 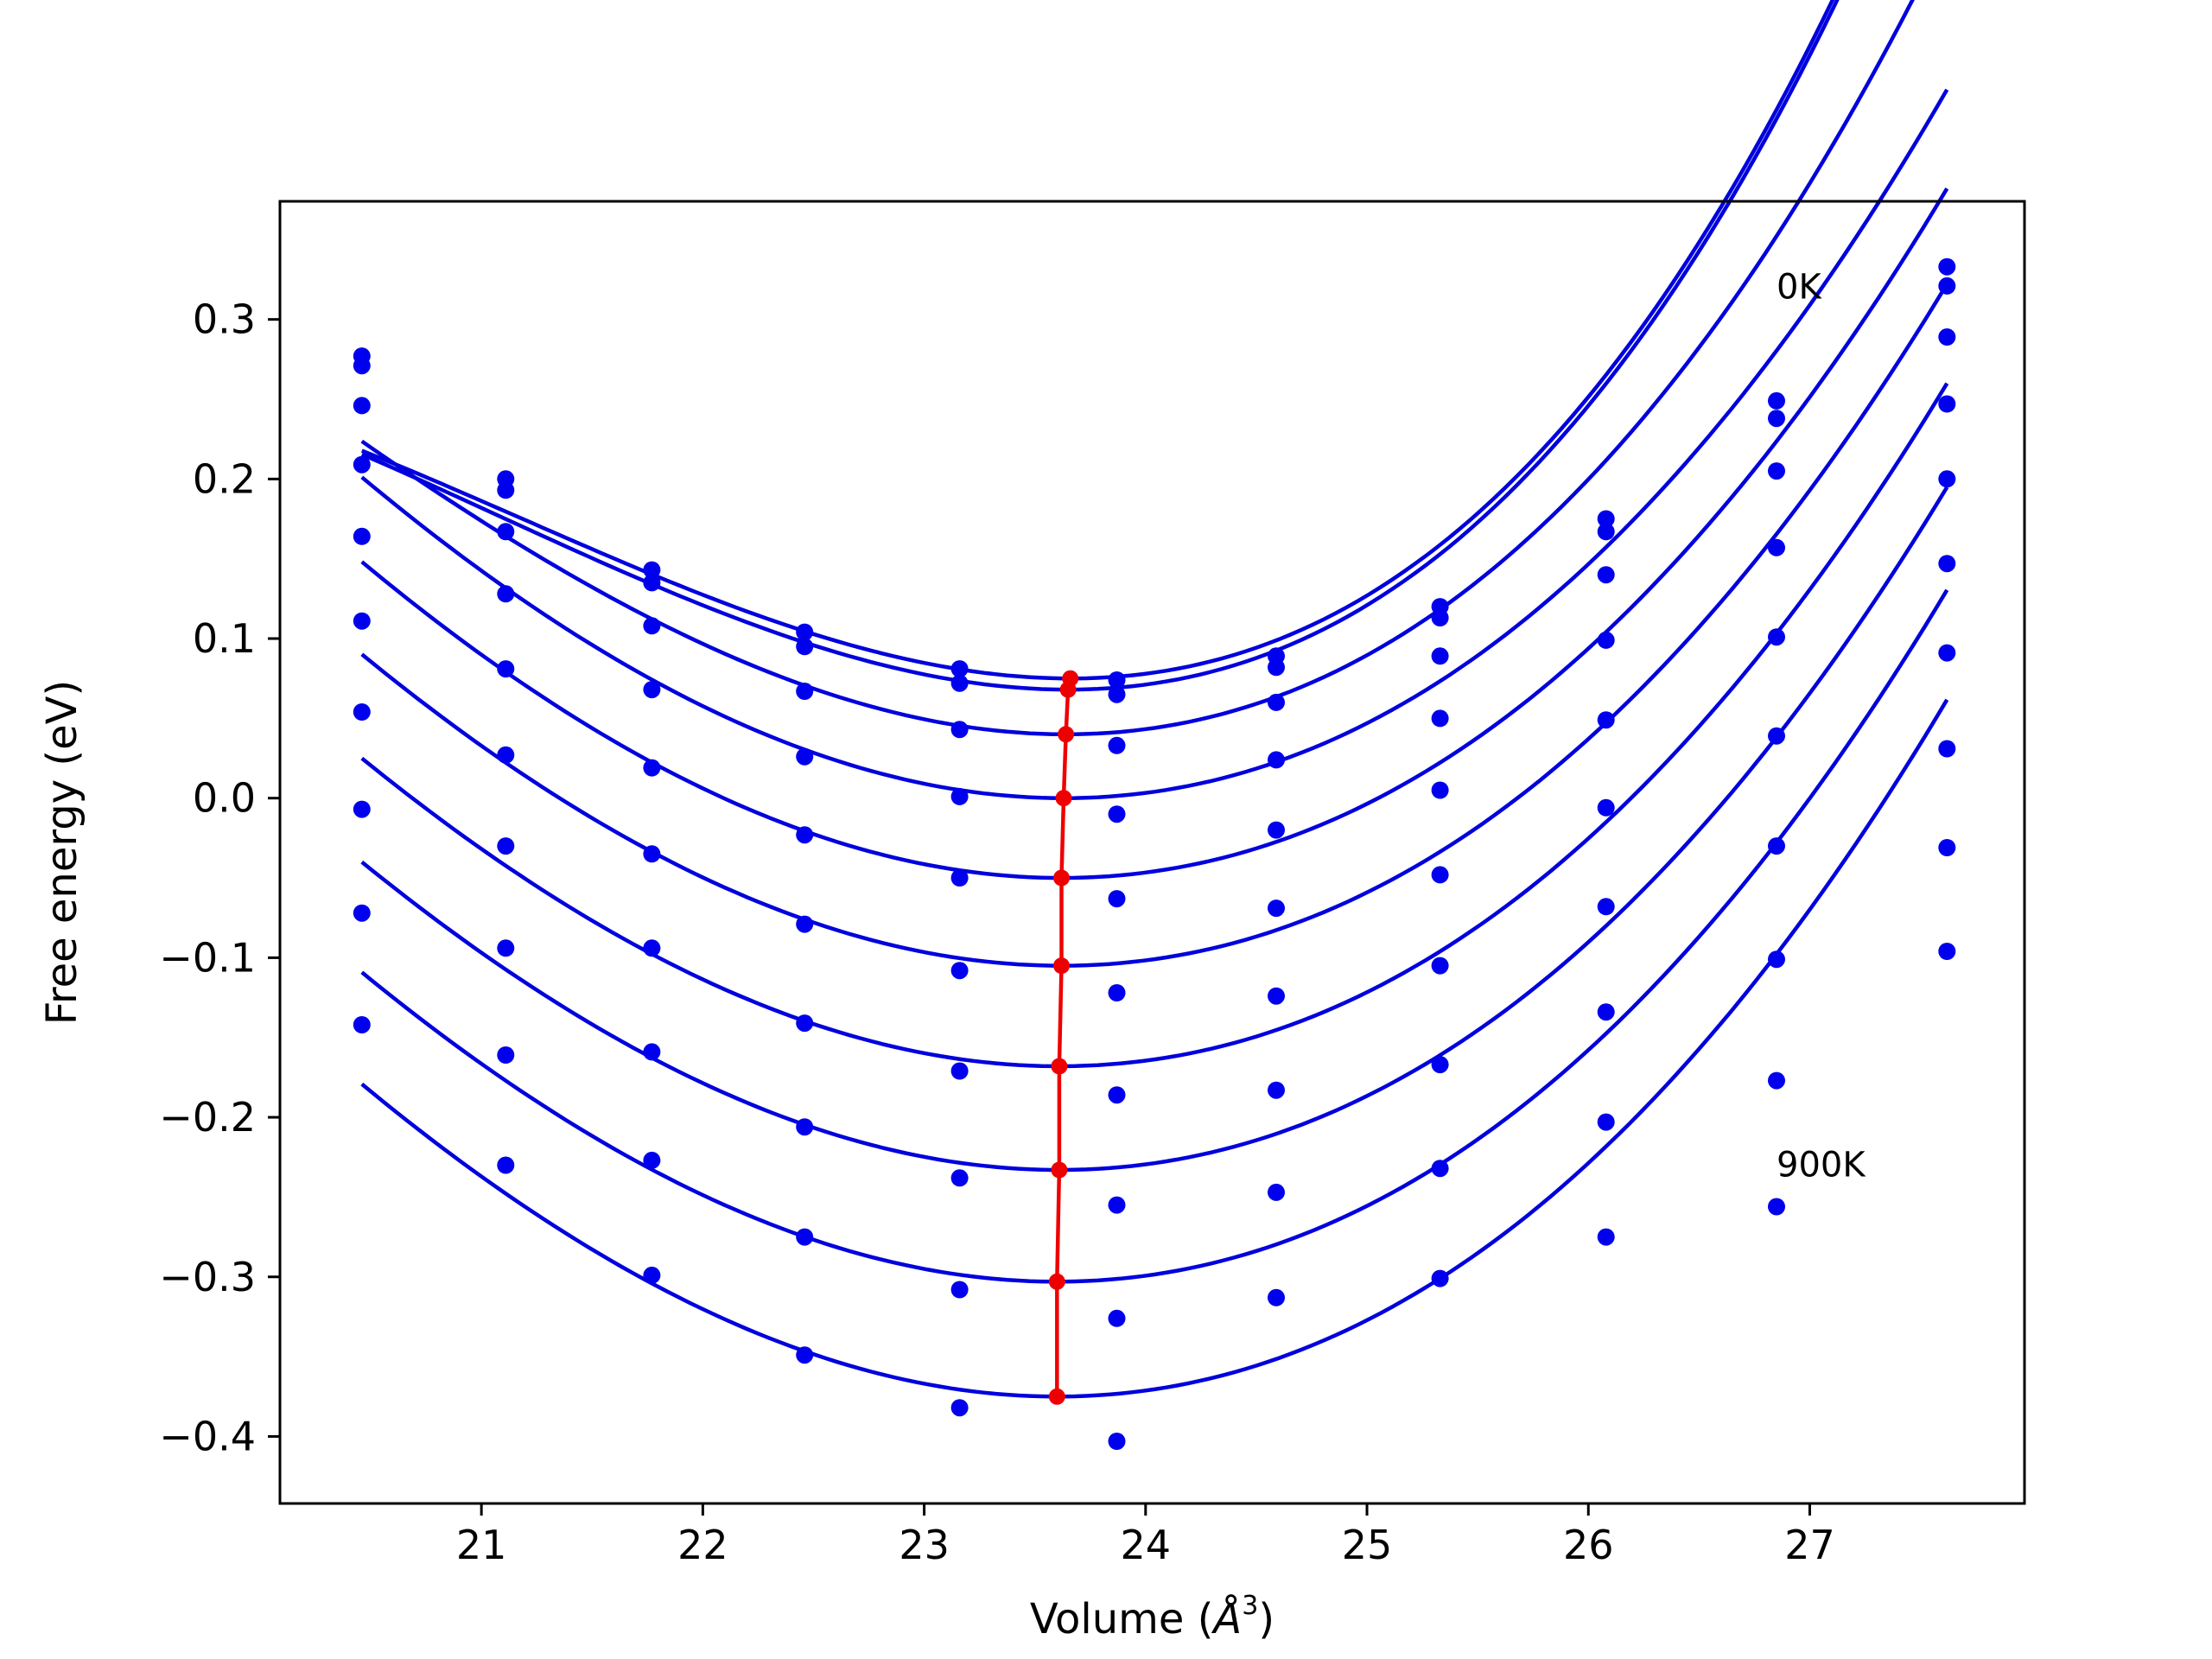 I want to click on y-tick-label: −0.2, so click(x=207, y=1117).